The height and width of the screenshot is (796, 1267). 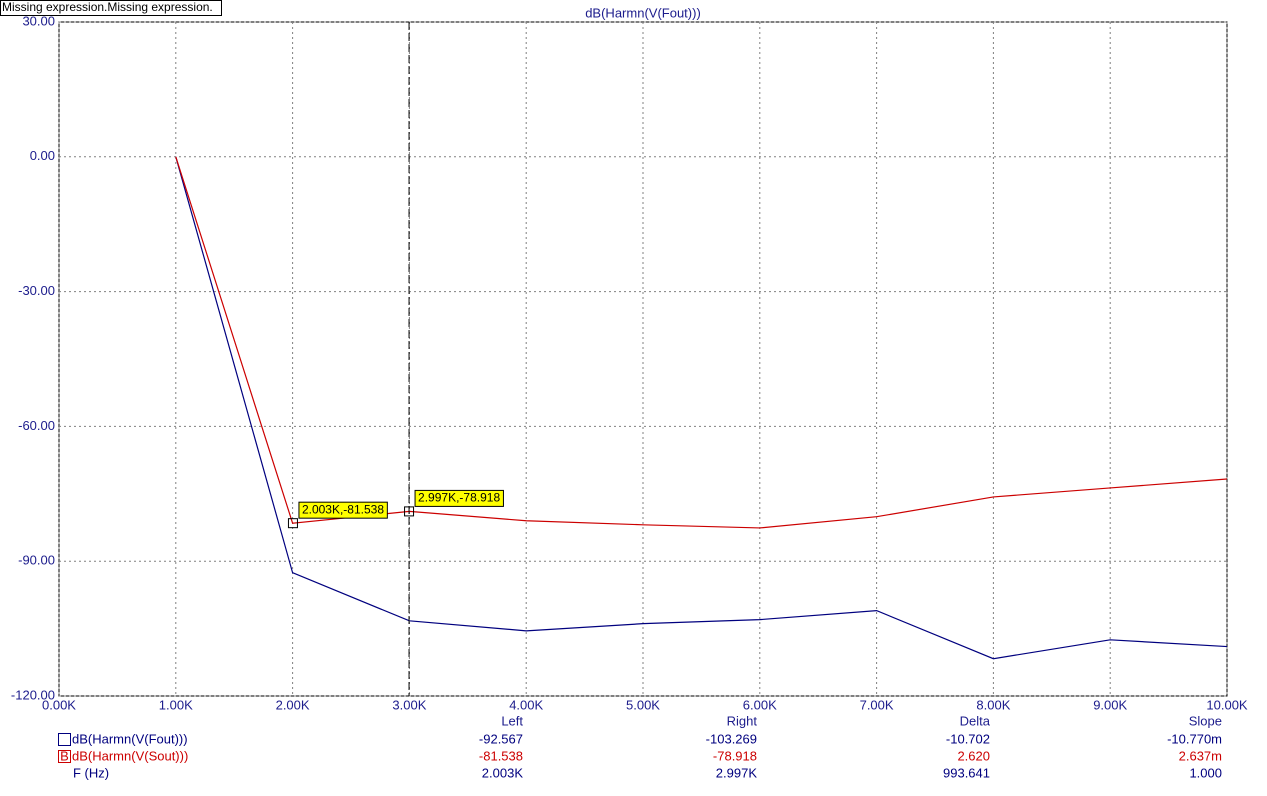 I want to click on legend-marker-letter: B, so click(x=64, y=755).